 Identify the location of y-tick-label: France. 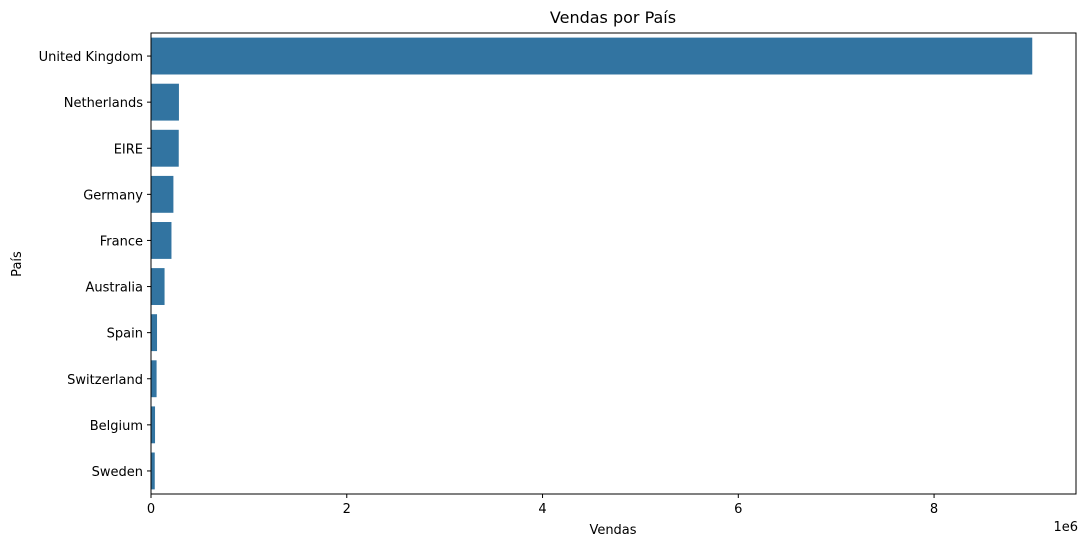
(121, 241).